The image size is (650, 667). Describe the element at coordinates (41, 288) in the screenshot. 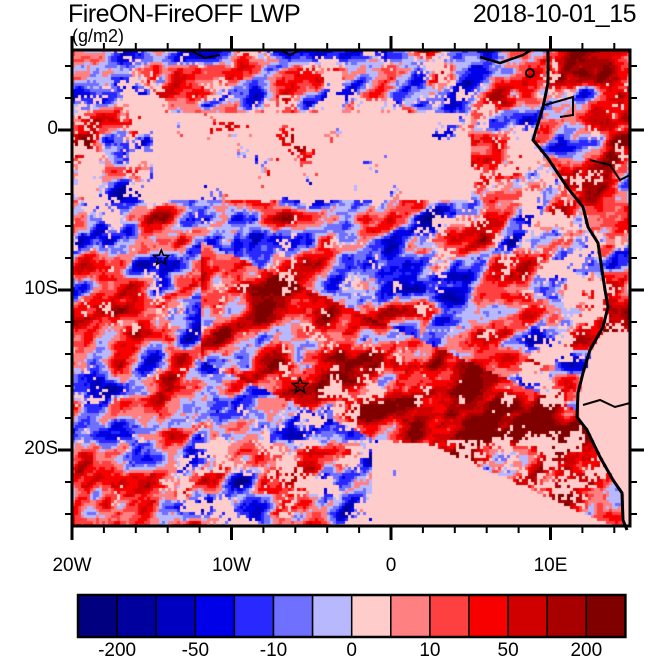

I see `lat-tick-label: 10S` at that location.